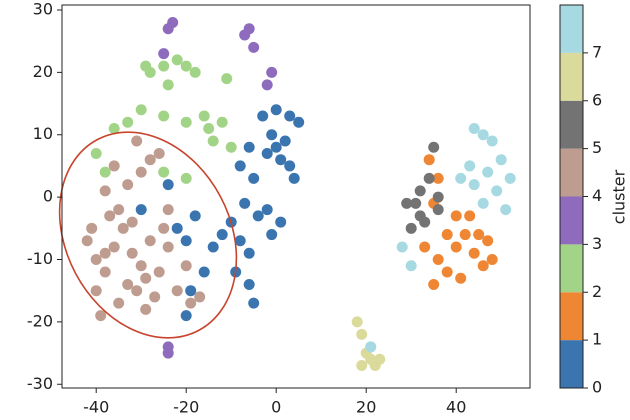 The width and height of the screenshot is (630, 420). Describe the element at coordinates (619, 196) in the screenshot. I see `colorbar-label: cluster` at that location.